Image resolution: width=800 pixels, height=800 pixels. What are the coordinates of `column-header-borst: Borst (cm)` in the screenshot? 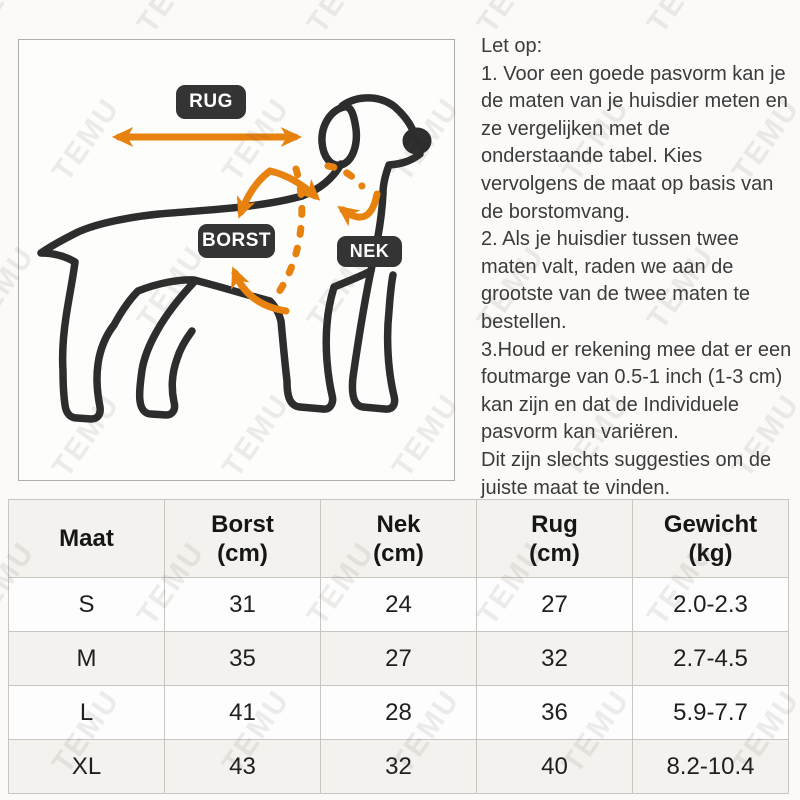 It's located at (242, 538).